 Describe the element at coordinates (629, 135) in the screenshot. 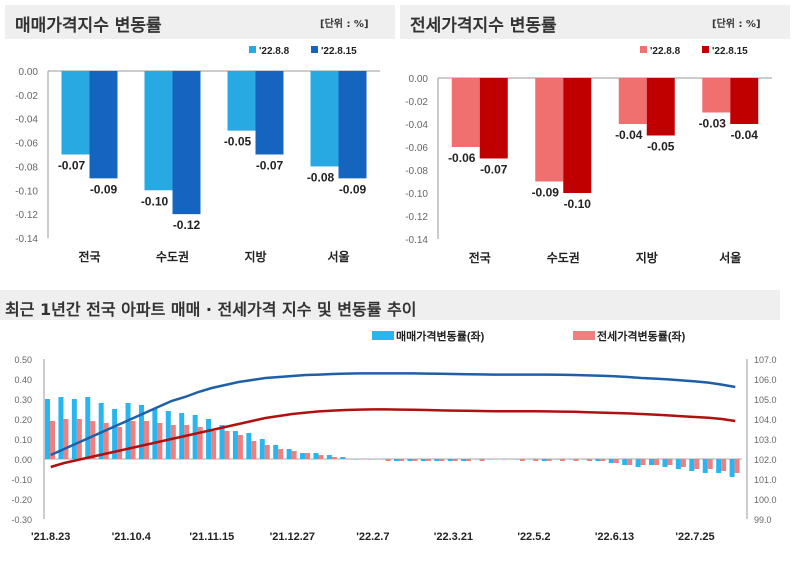

I see `c1-data-label: -0.04` at that location.